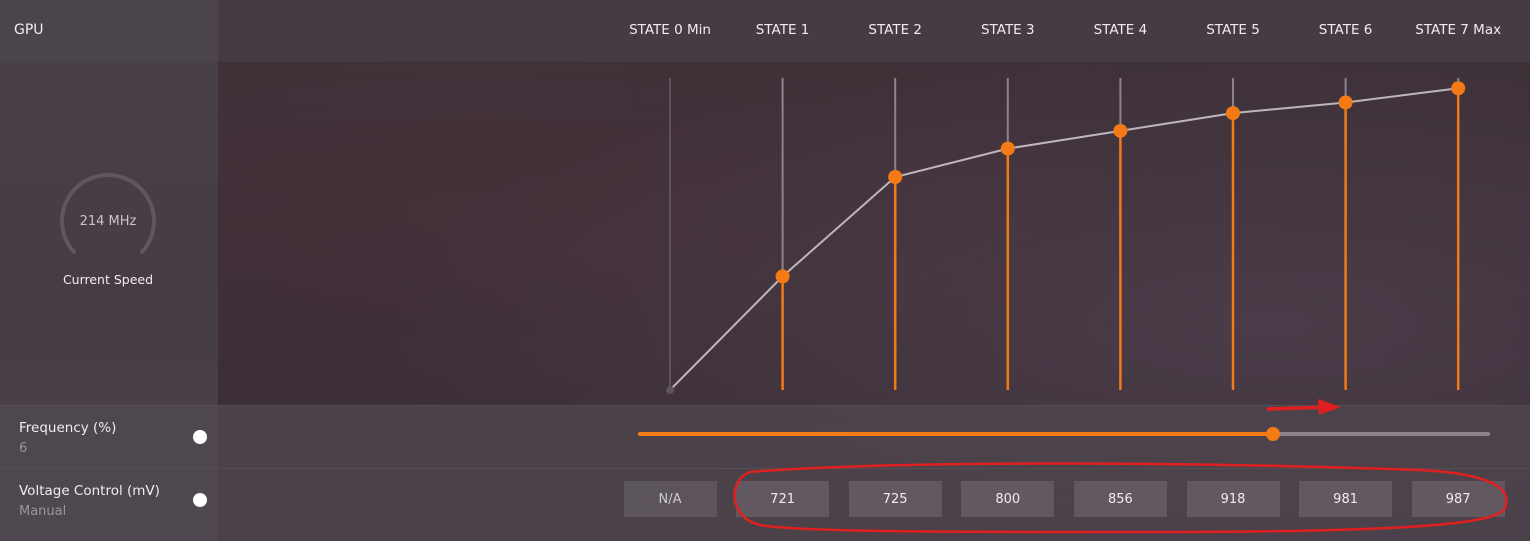 The height and width of the screenshot is (541, 1530). I want to click on frequency-slider, so click(1064, 434).